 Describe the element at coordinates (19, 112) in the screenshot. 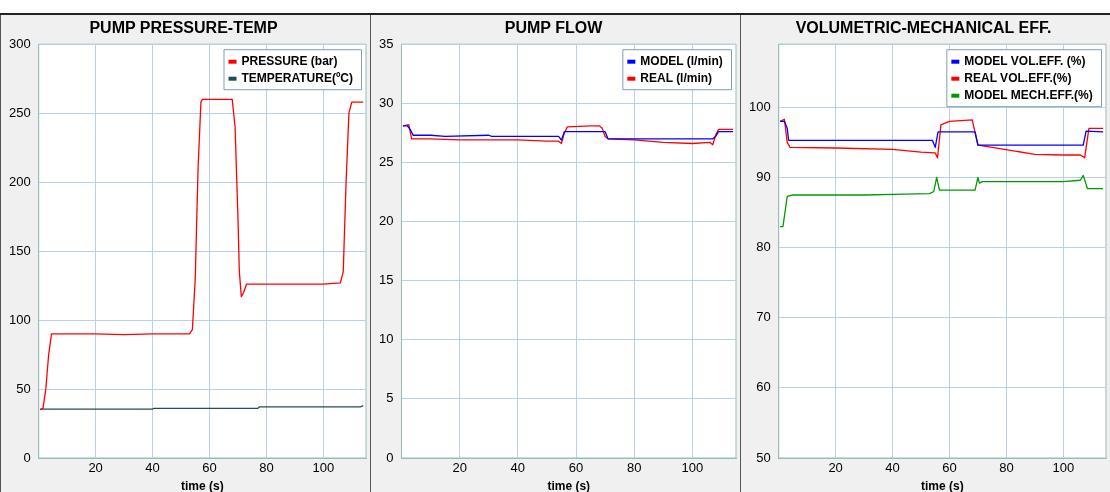

I see `y-tick-label: 250` at that location.